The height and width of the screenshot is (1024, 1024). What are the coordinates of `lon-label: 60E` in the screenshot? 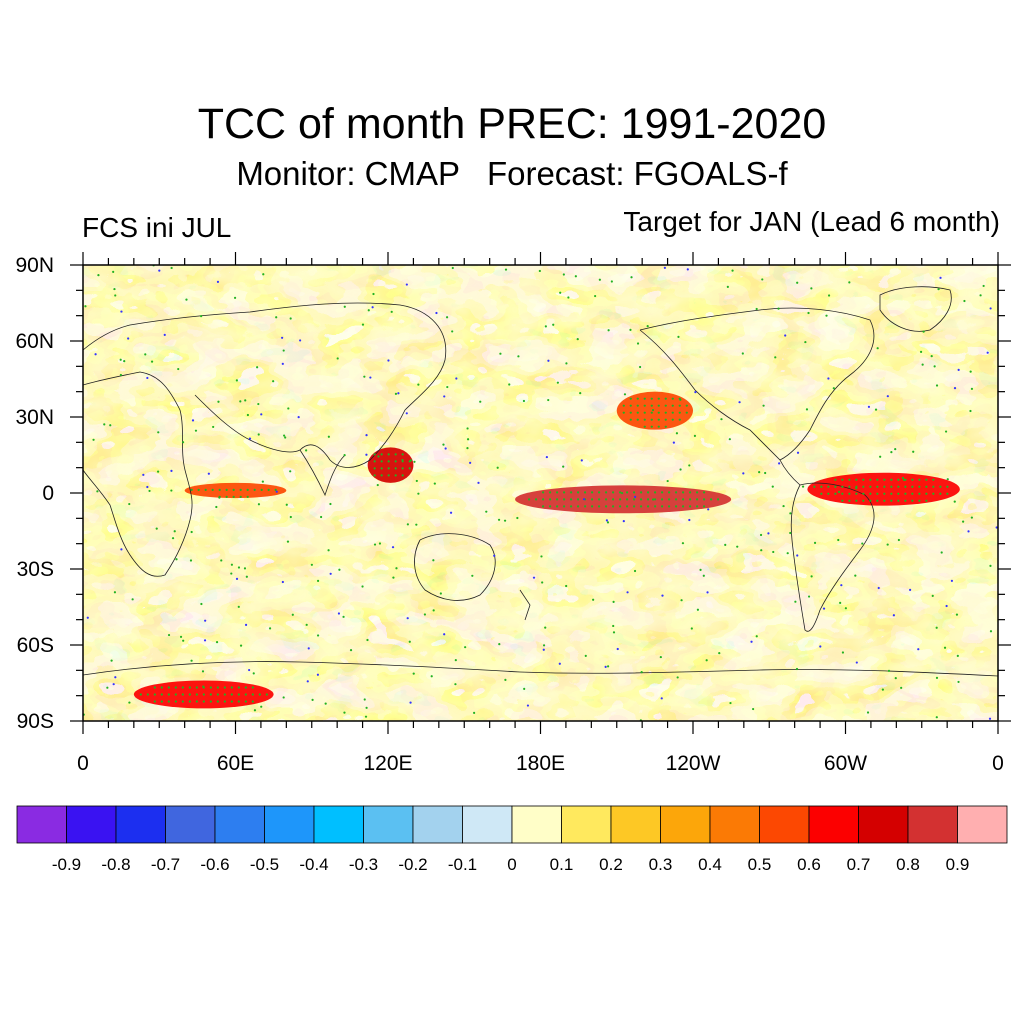 It's located at (235, 763).